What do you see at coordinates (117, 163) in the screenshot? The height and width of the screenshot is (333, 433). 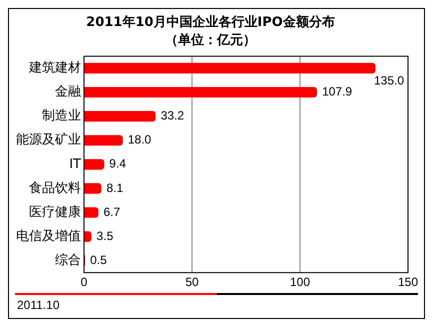 I see `data-label: 9.4` at bounding box center [117, 163].